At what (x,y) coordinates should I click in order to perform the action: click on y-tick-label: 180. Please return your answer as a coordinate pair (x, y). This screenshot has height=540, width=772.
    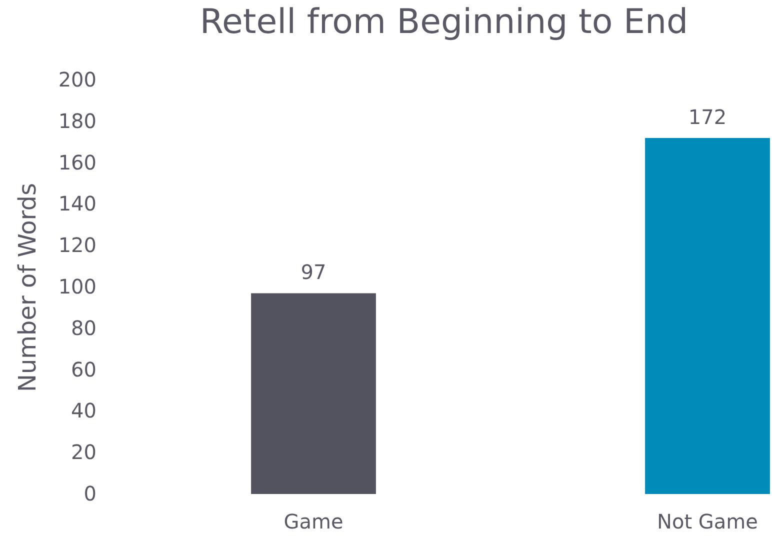
    Looking at the image, I should click on (77, 120).